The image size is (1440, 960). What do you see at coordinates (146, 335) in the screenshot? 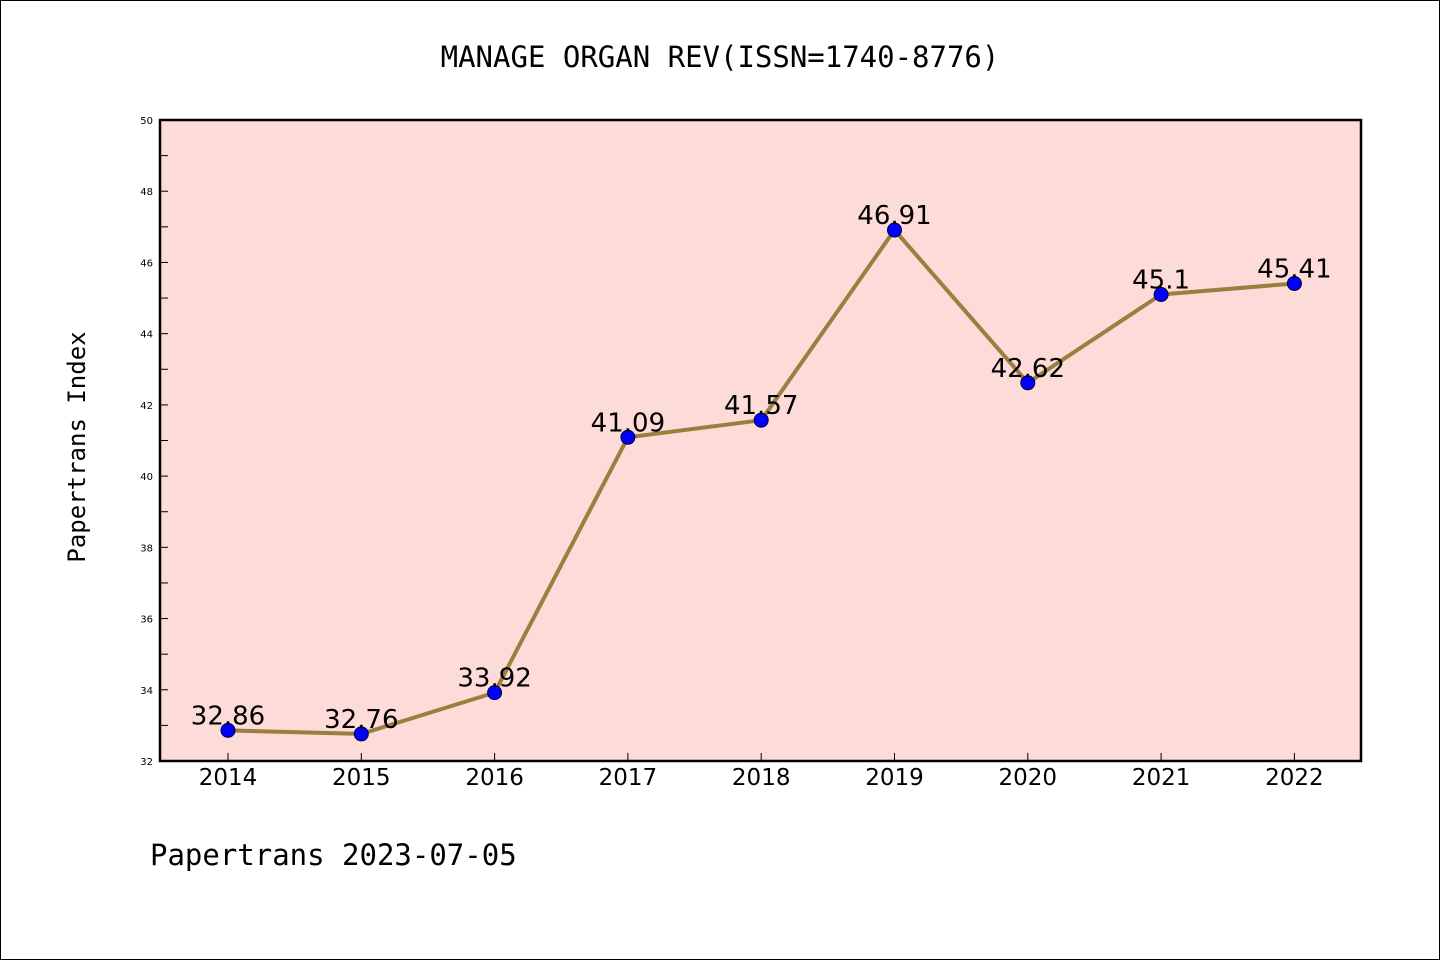
I see `y-tick-label: 44` at bounding box center [146, 335].